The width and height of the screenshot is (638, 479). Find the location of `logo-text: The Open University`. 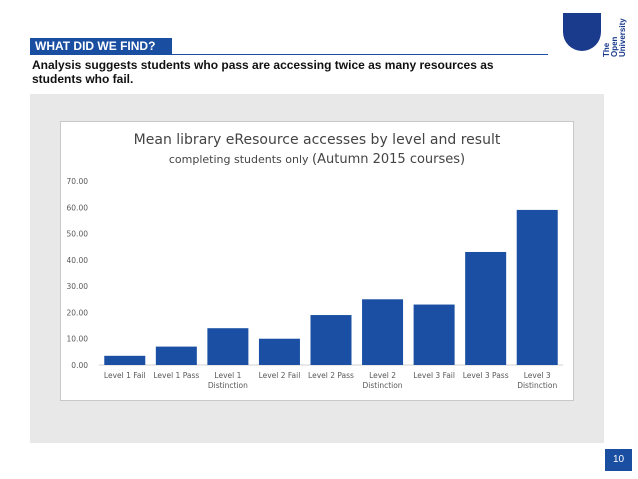

logo-text: The Open University is located at coordinates (614, 35).